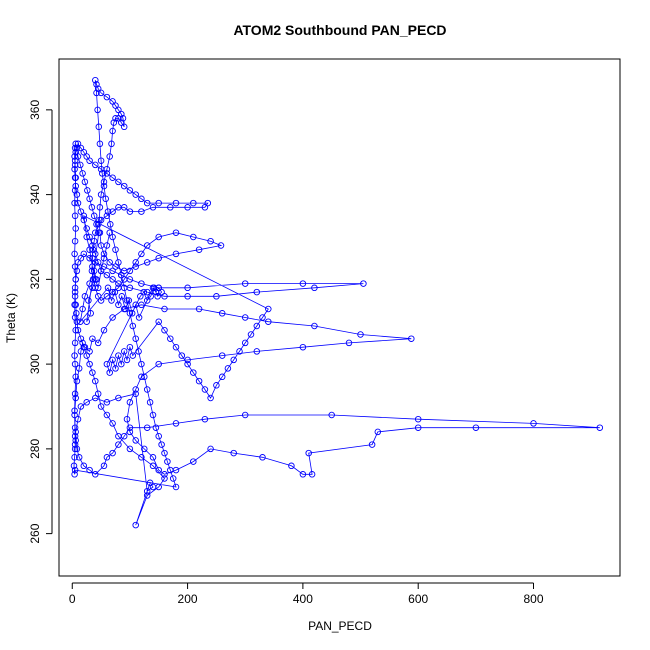 The height and width of the screenshot is (650, 650). I want to click on y-tick-label: 320, so click(35, 279).